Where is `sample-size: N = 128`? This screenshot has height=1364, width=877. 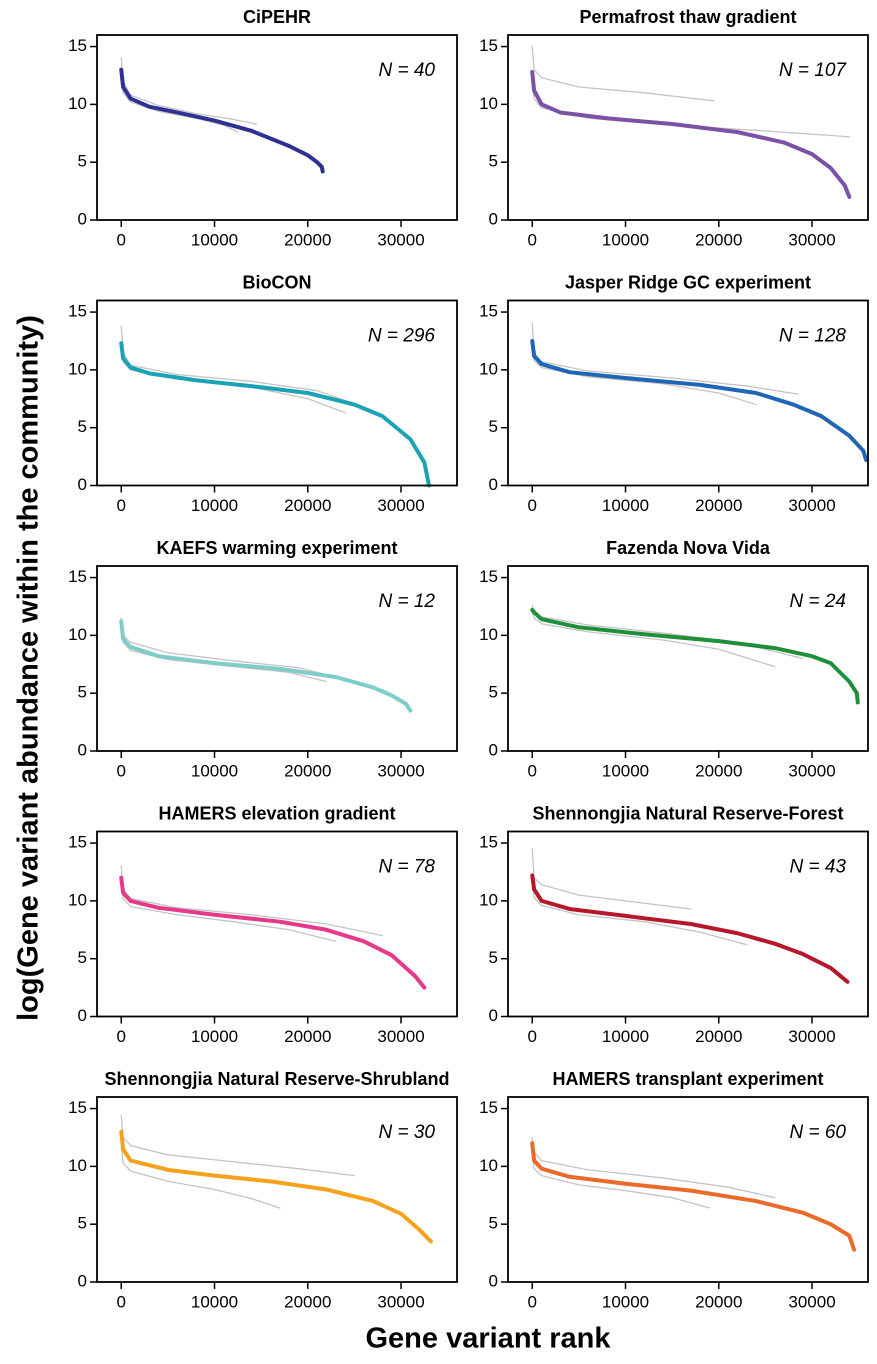 sample-size: N = 128 is located at coordinates (813, 336).